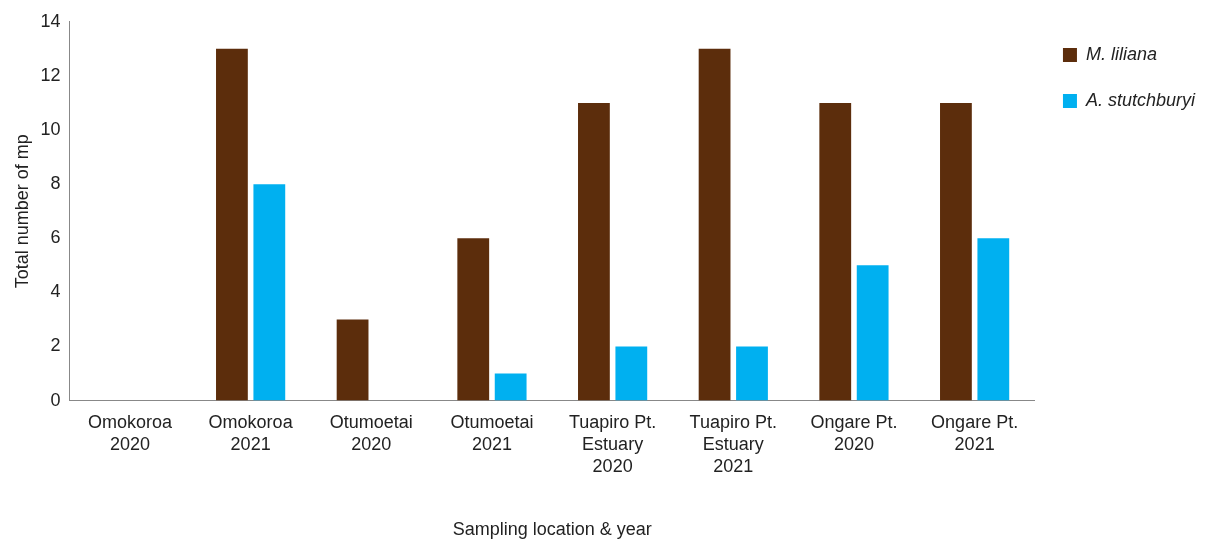 This screenshot has width=1223, height=553. I want to click on y-tick-label: 0, so click(55, 399).